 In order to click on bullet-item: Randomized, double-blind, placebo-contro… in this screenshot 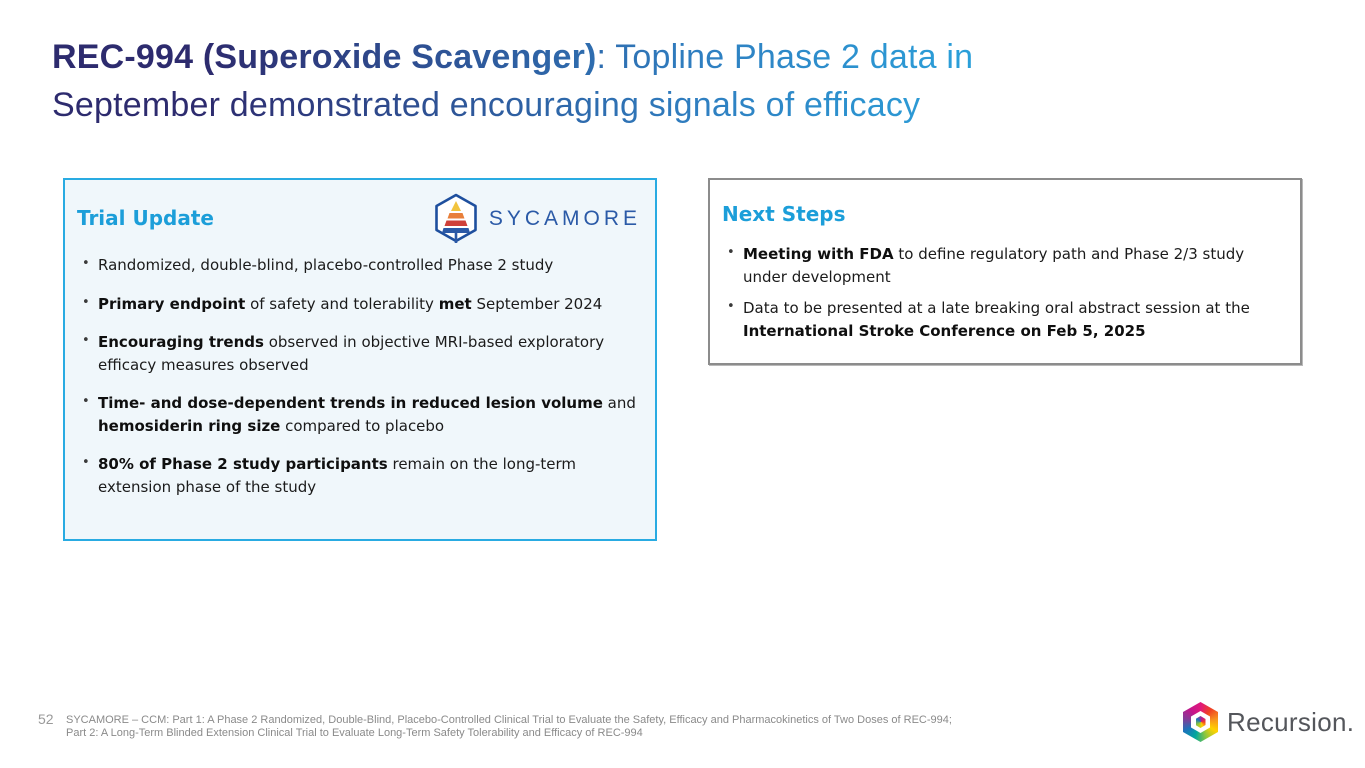, I will do `click(359, 265)`.